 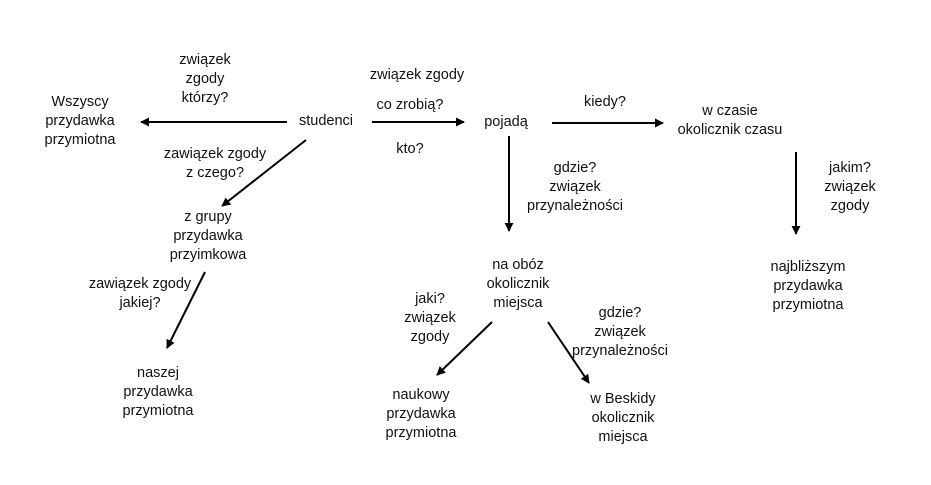 What do you see at coordinates (730, 130) in the screenshot?
I see `node-line: okolicznik czasu` at bounding box center [730, 130].